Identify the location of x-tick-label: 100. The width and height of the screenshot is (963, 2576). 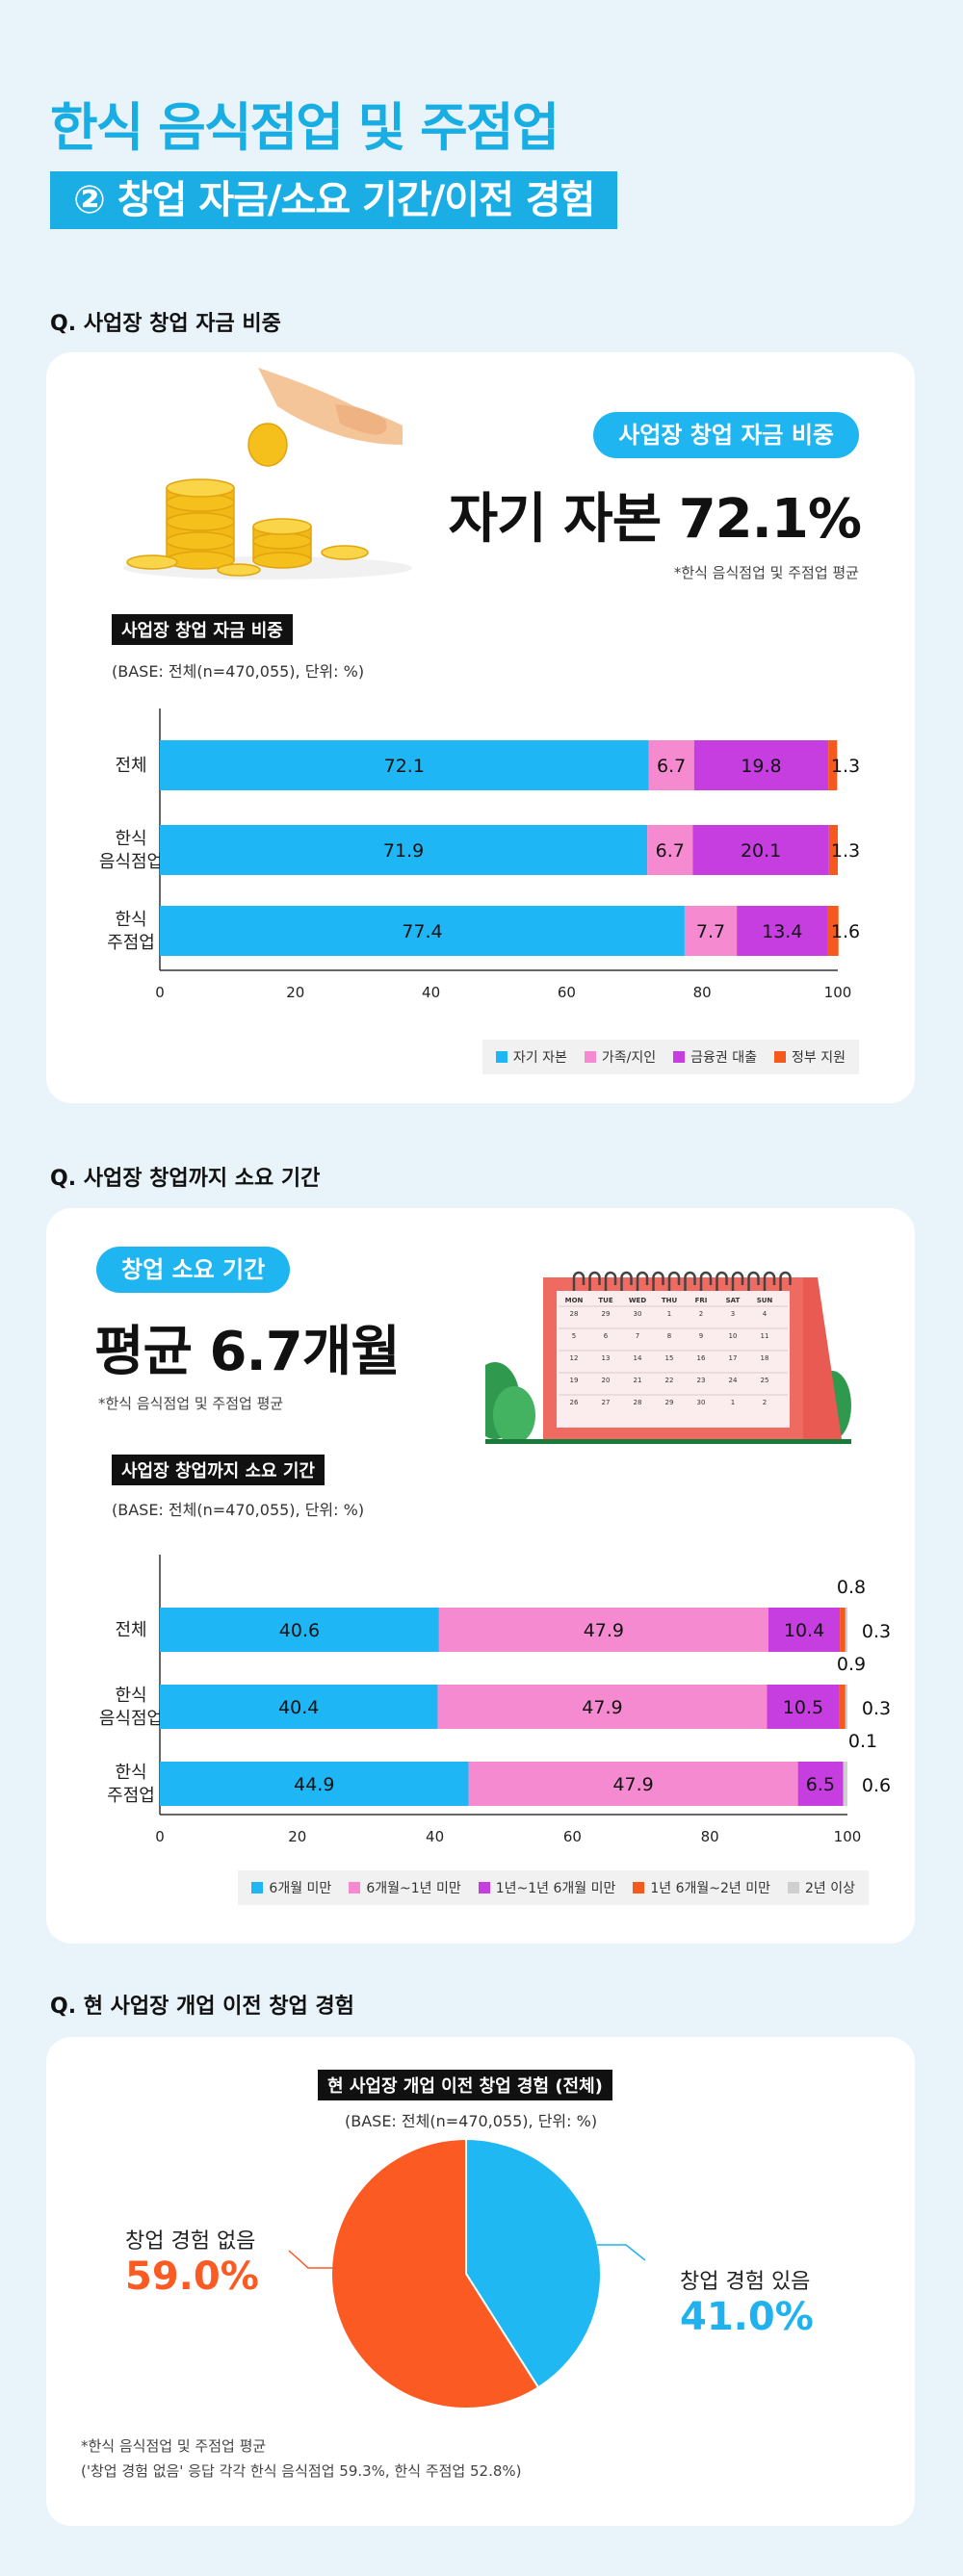
(838, 993).